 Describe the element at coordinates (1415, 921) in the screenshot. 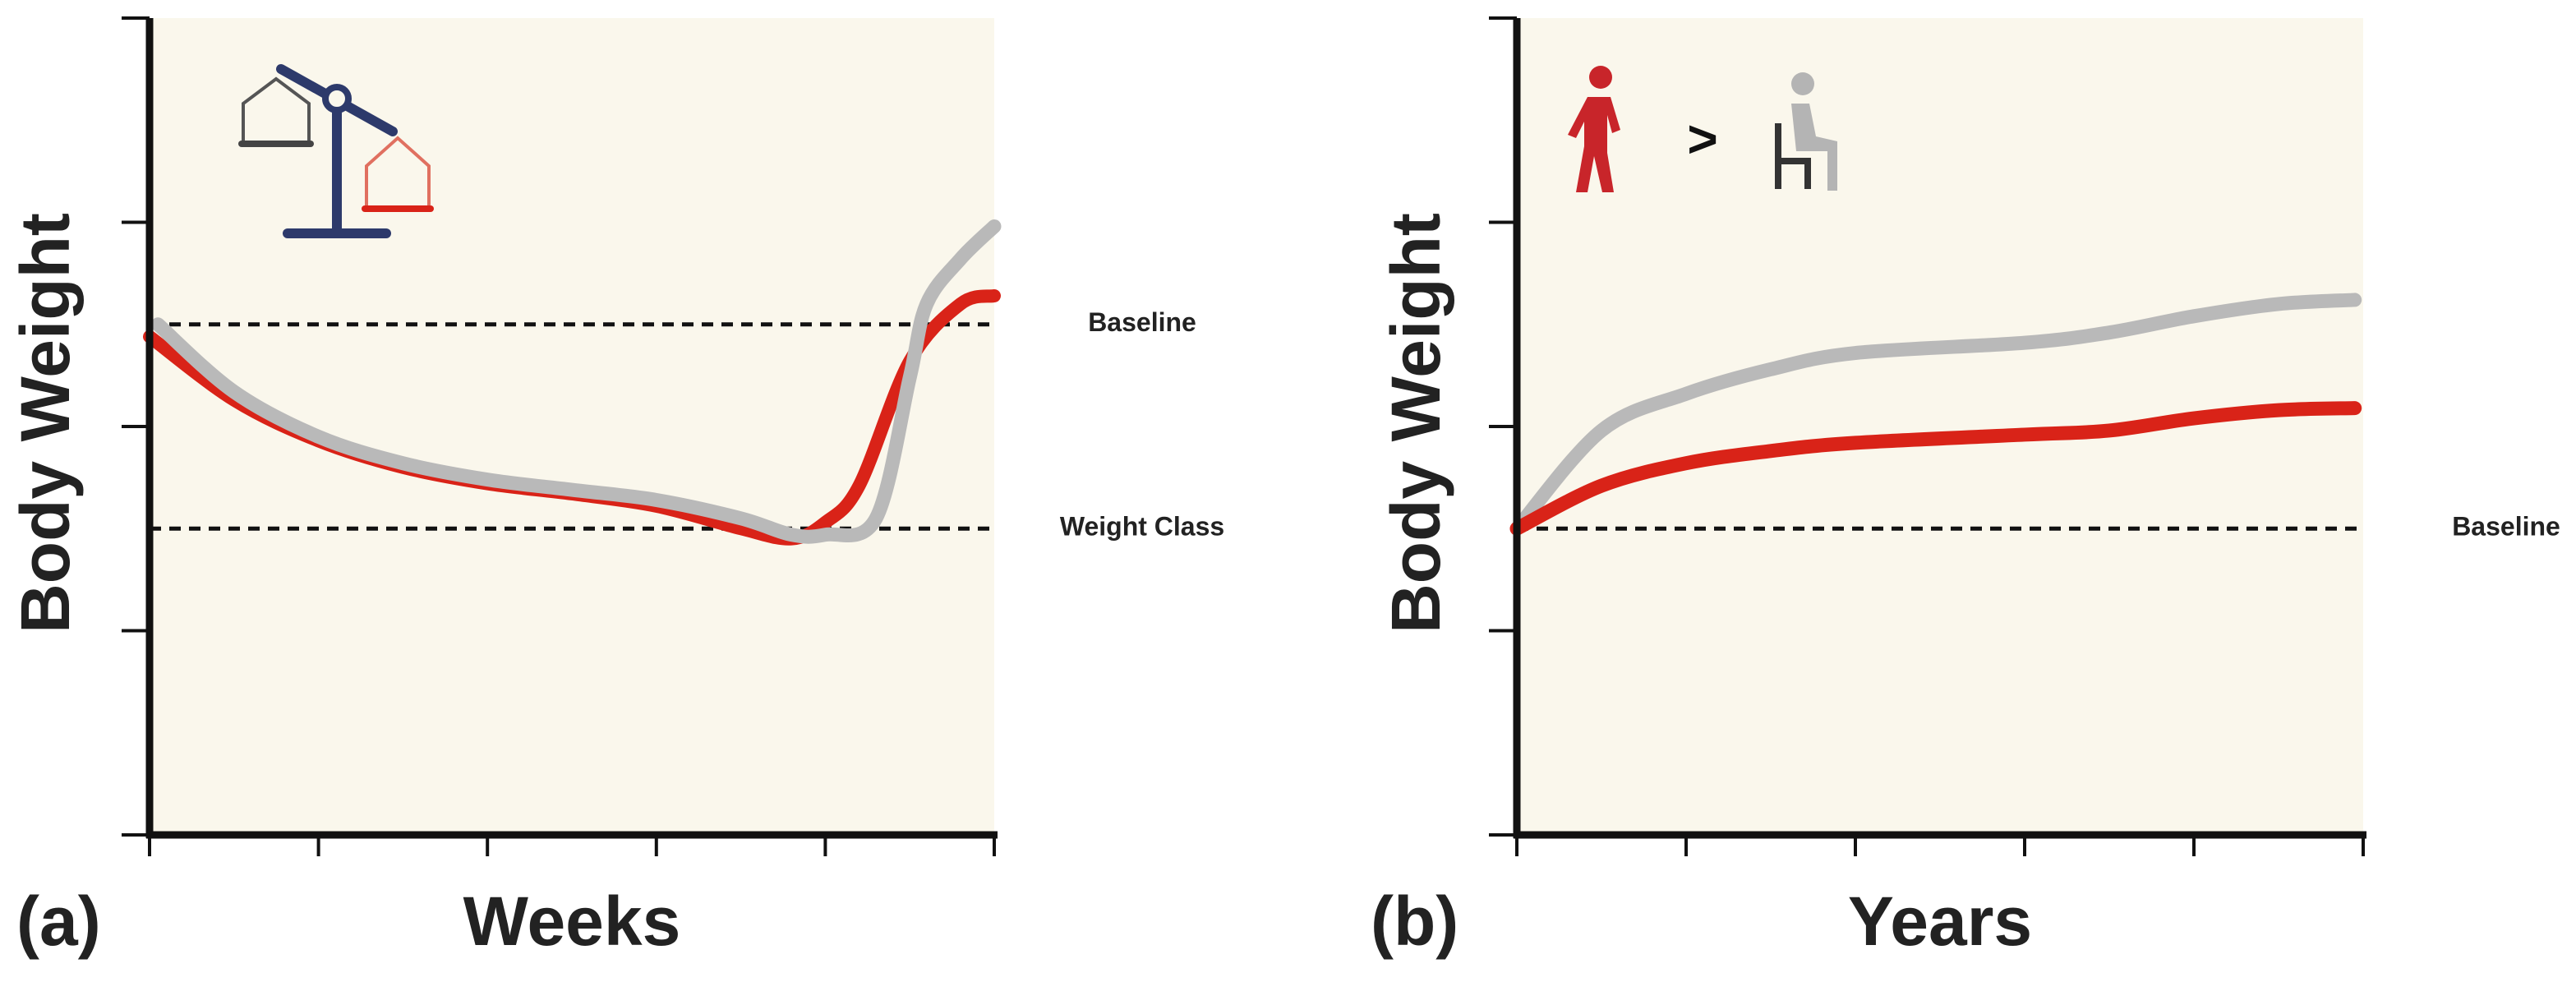

I see `panel-label: (b)` at that location.